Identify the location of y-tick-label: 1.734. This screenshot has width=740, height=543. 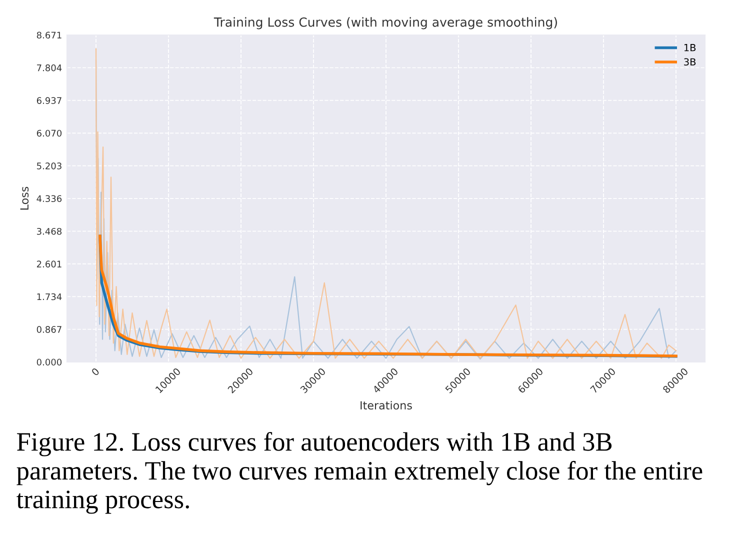
(49, 296).